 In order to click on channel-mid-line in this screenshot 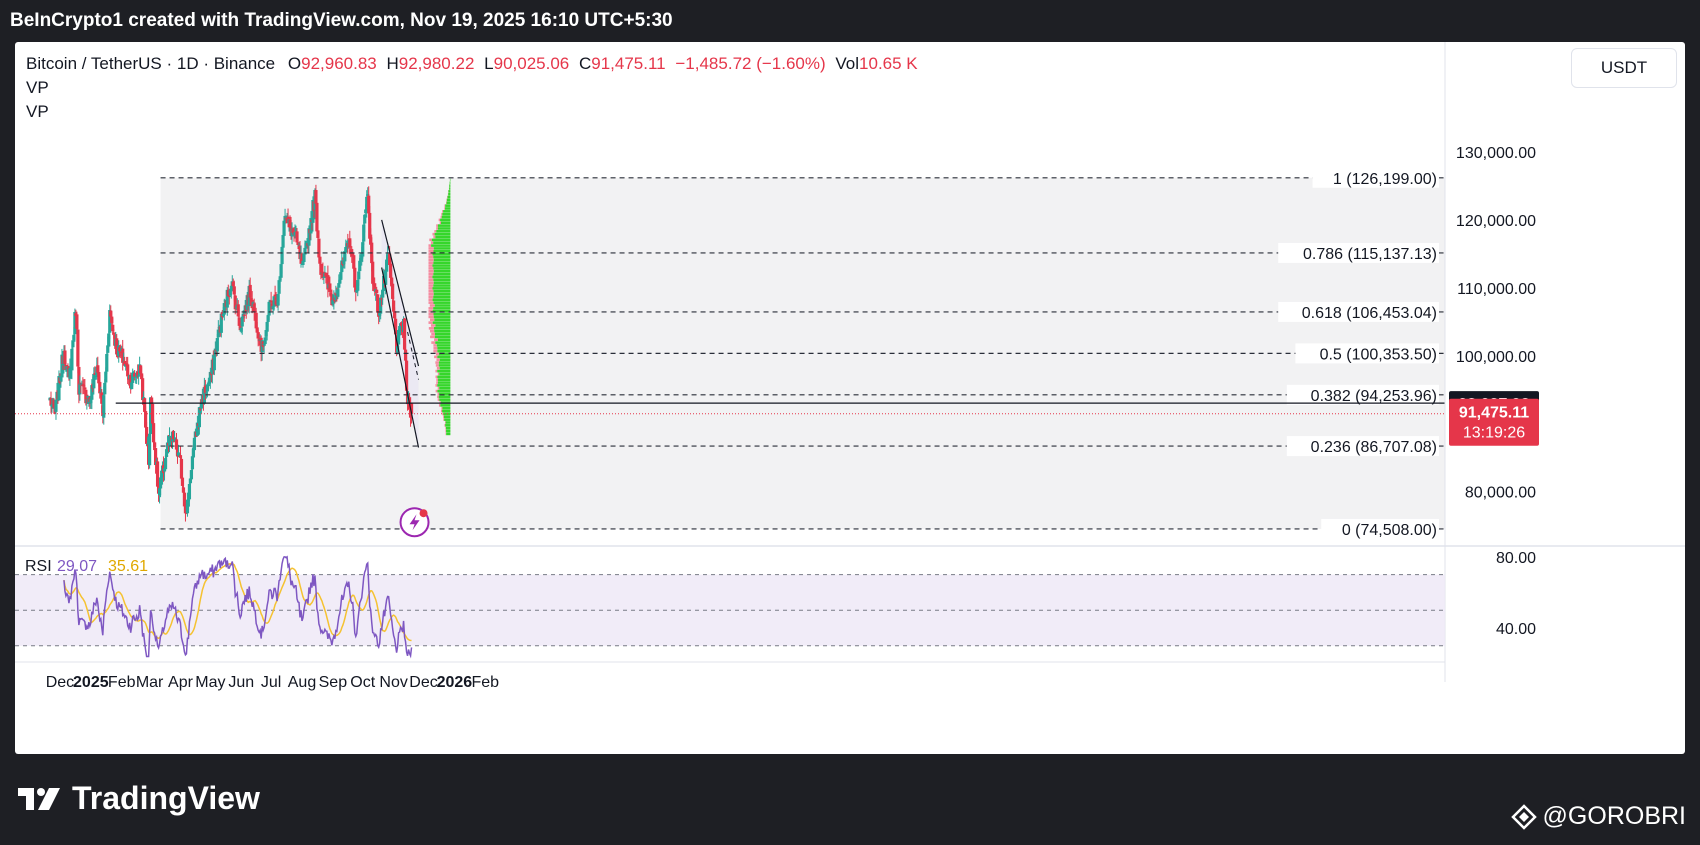, I will do `click(413, 355)`.